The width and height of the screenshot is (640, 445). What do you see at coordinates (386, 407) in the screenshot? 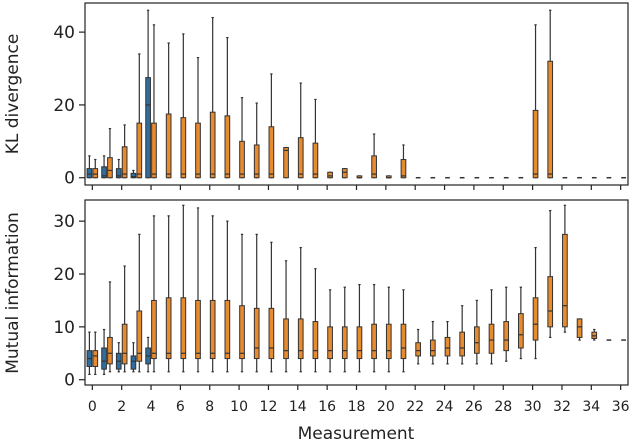
I see `mi-xtick-label: 20` at bounding box center [386, 407].